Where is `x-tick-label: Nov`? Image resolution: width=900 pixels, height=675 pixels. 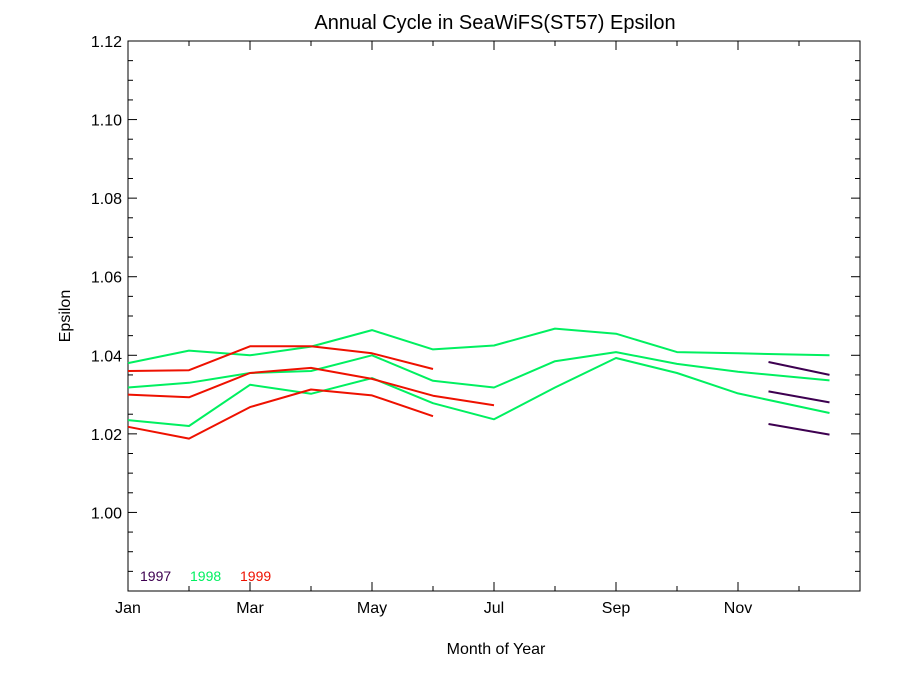
x-tick-label: Nov is located at coordinates (738, 608).